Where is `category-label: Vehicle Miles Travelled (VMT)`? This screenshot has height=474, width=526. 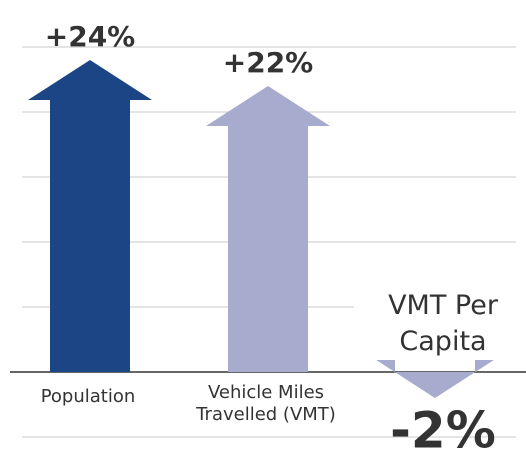 category-label: Vehicle Miles Travelled (VMT) is located at coordinates (266, 404).